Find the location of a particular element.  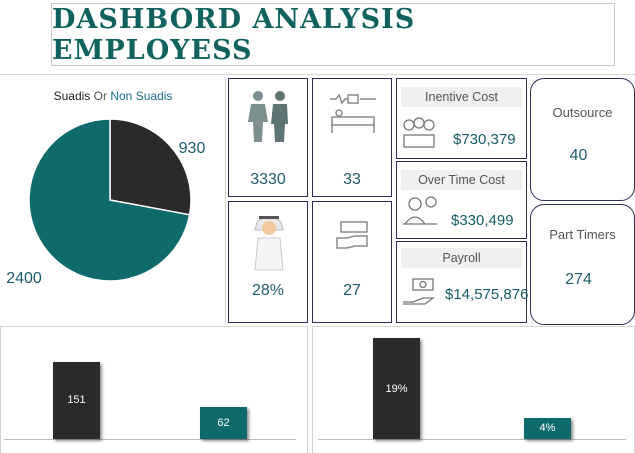

pie-chart is located at coordinates (110, 200).